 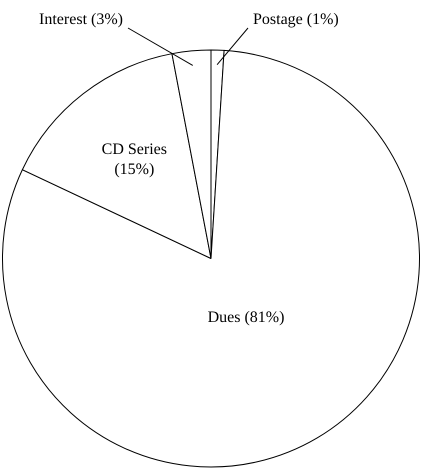 I want to click on slice-label: Interest (3%), so click(x=81, y=19).